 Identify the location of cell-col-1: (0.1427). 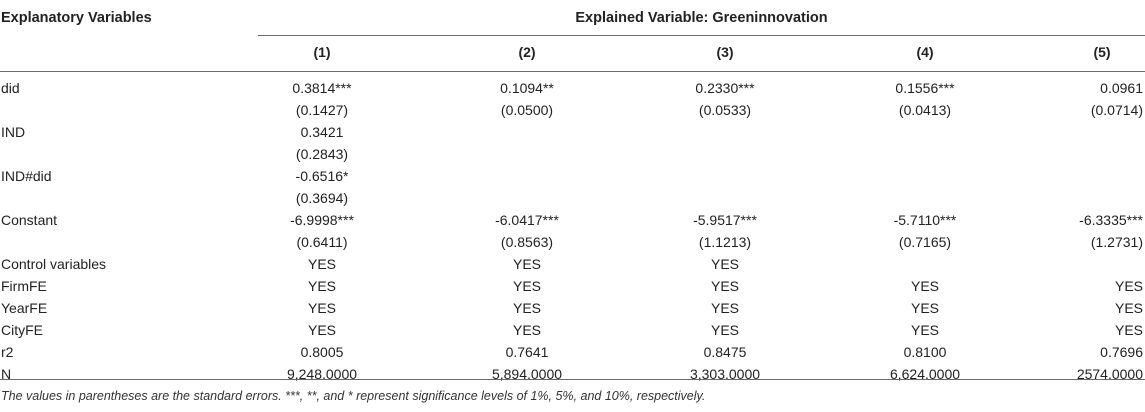
(322, 110).